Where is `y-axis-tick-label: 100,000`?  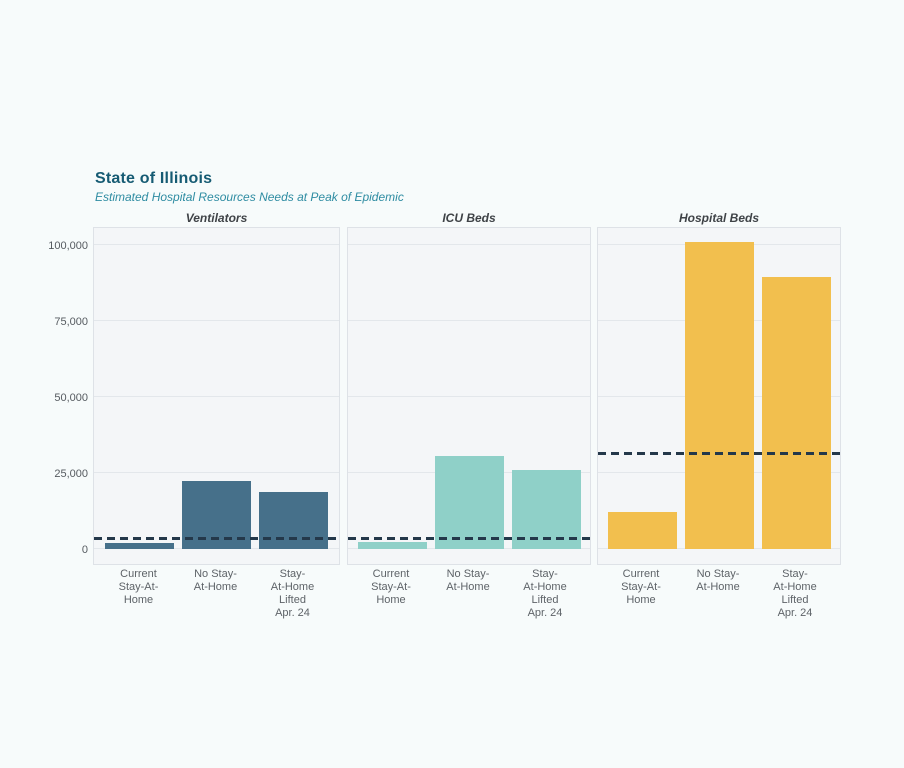
y-axis-tick-label: 100,000 is located at coordinates (68, 246).